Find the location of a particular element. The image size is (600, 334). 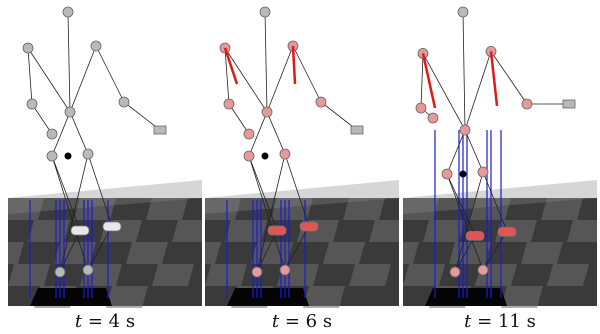

time-caption: t = 6 s is located at coordinates (302, 321).